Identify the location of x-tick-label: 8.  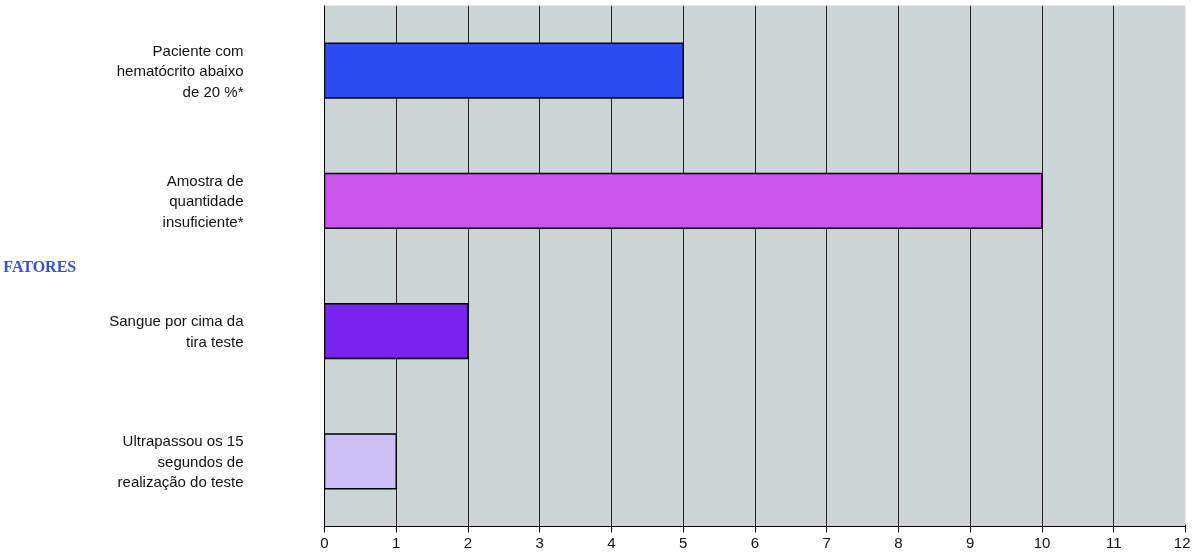
(898, 542).